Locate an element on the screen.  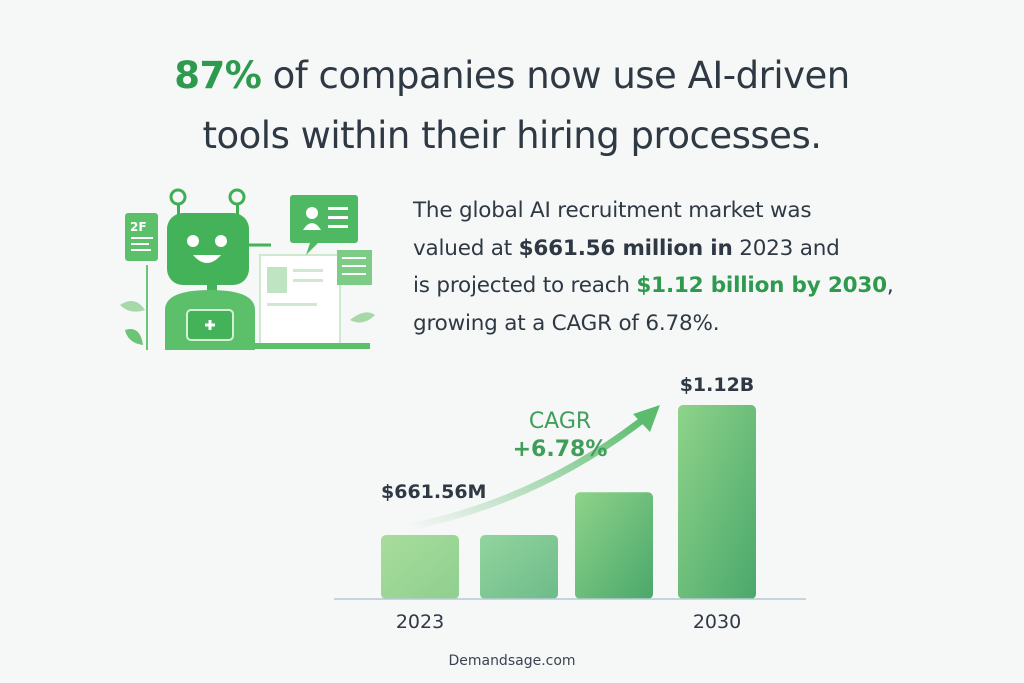
text: valued at is located at coordinates (466, 248).